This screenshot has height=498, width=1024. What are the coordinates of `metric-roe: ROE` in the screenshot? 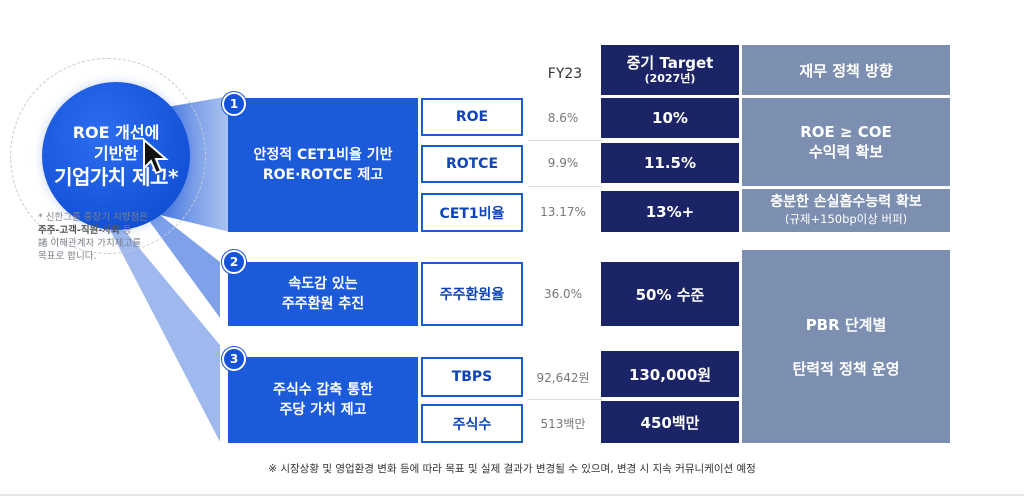 It's located at (472, 117).